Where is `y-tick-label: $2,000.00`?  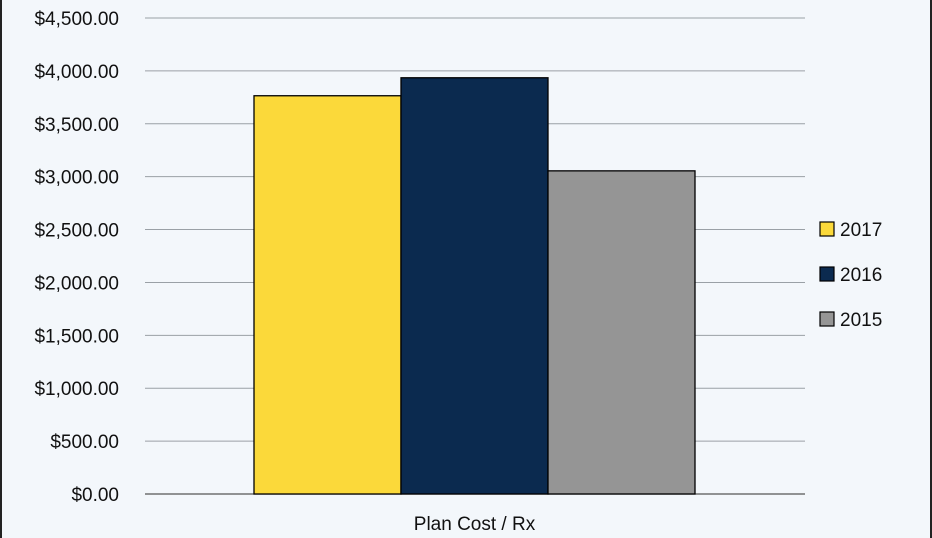
y-tick-label: $2,000.00 is located at coordinates (76, 283).